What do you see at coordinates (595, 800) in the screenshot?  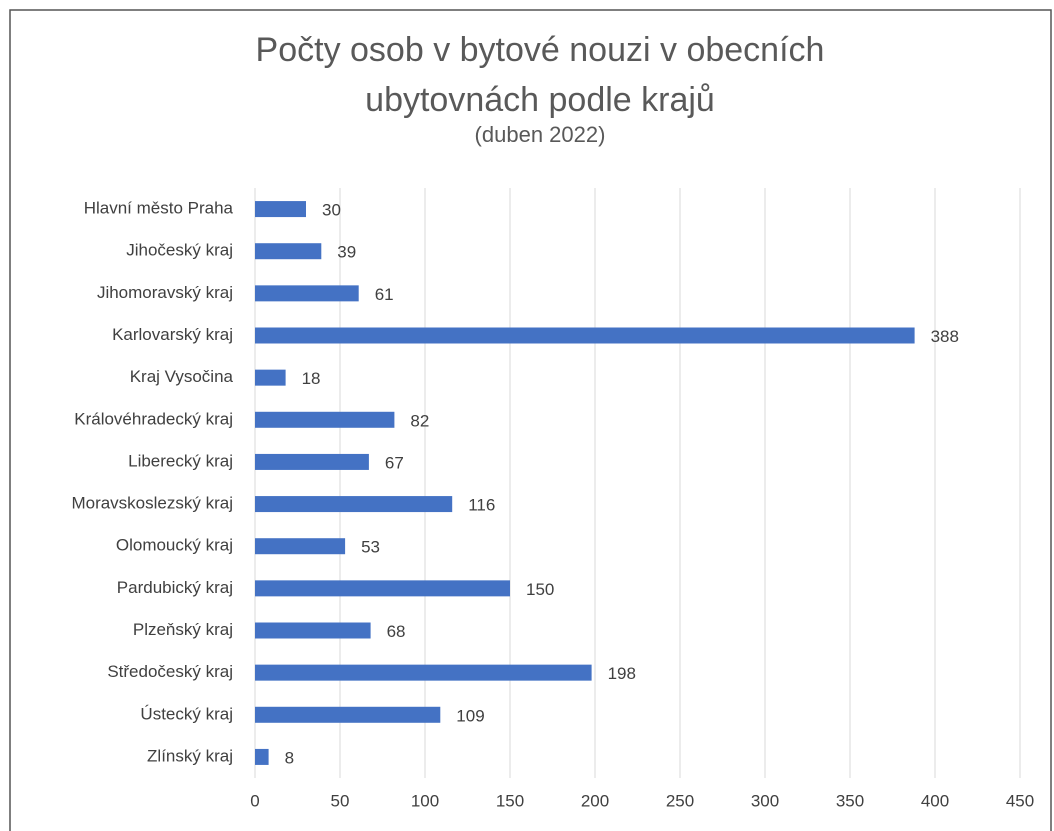 I see `x-tick-label: 200` at bounding box center [595, 800].